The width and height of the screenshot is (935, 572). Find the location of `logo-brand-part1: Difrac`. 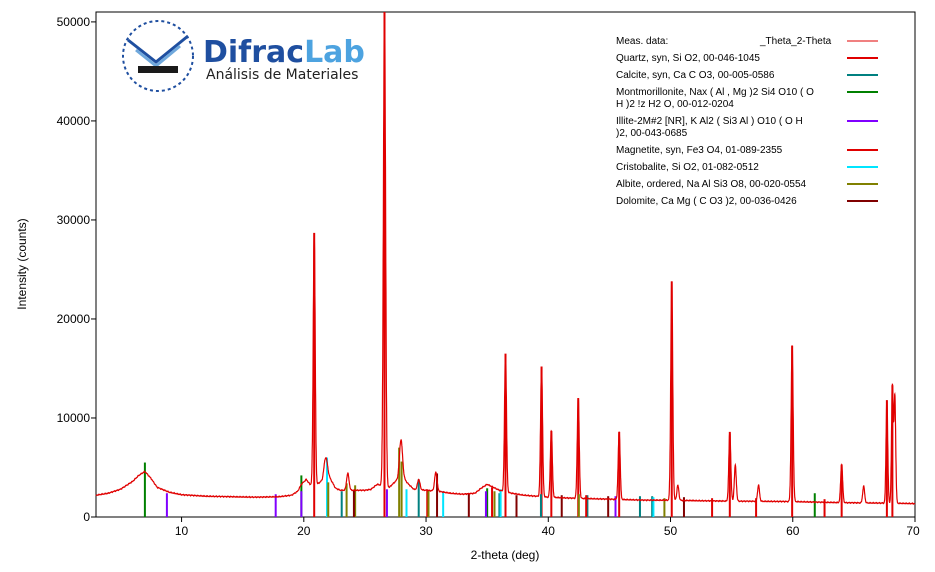

logo-brand-part1: Difrac is located at coordinates (253, 52).